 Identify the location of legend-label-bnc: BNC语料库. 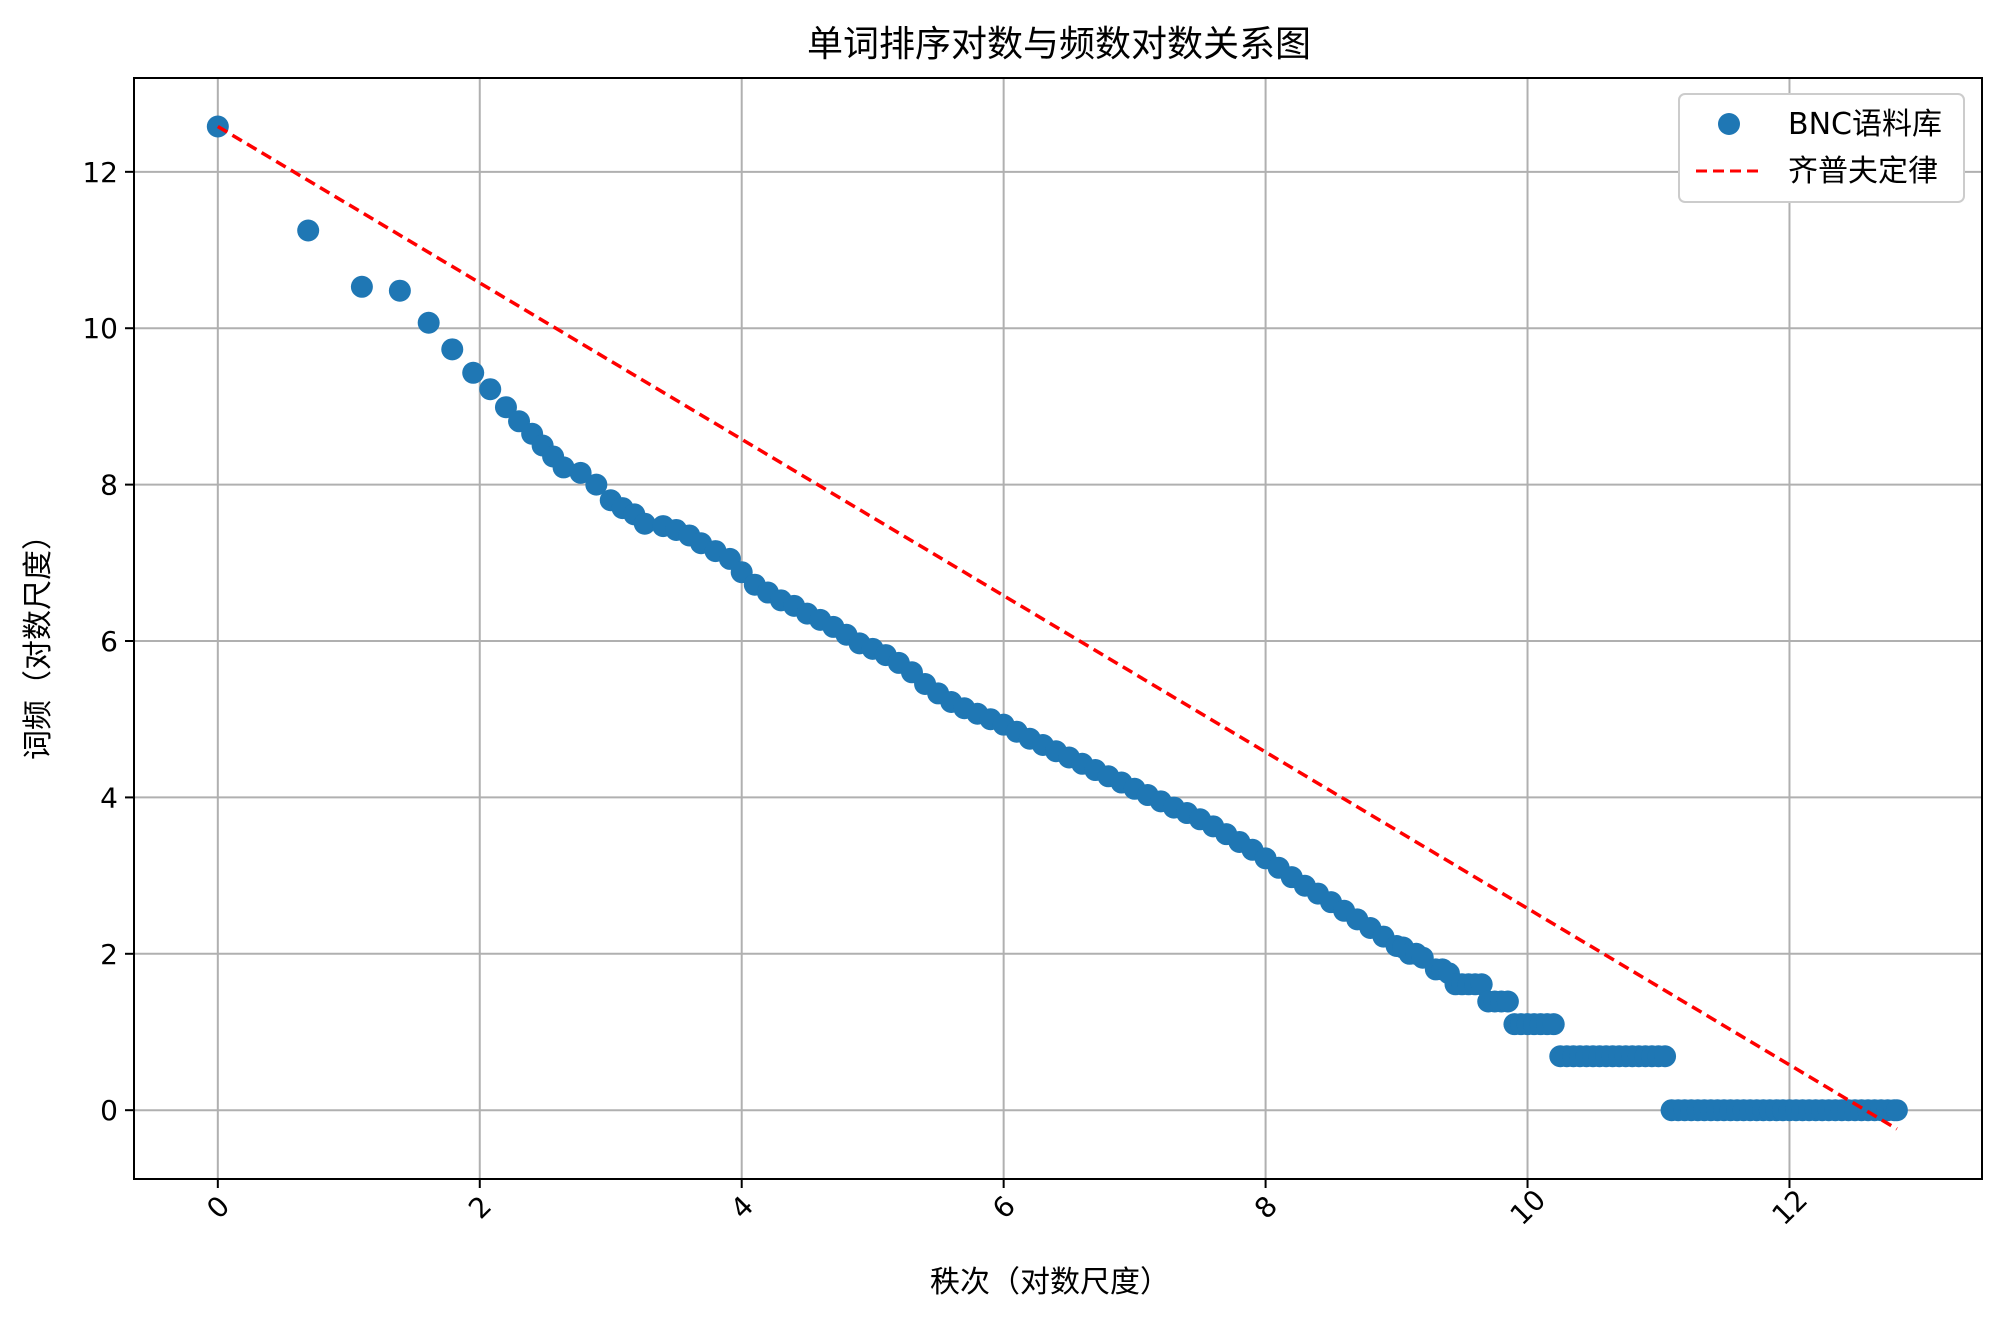
(1865, 124).